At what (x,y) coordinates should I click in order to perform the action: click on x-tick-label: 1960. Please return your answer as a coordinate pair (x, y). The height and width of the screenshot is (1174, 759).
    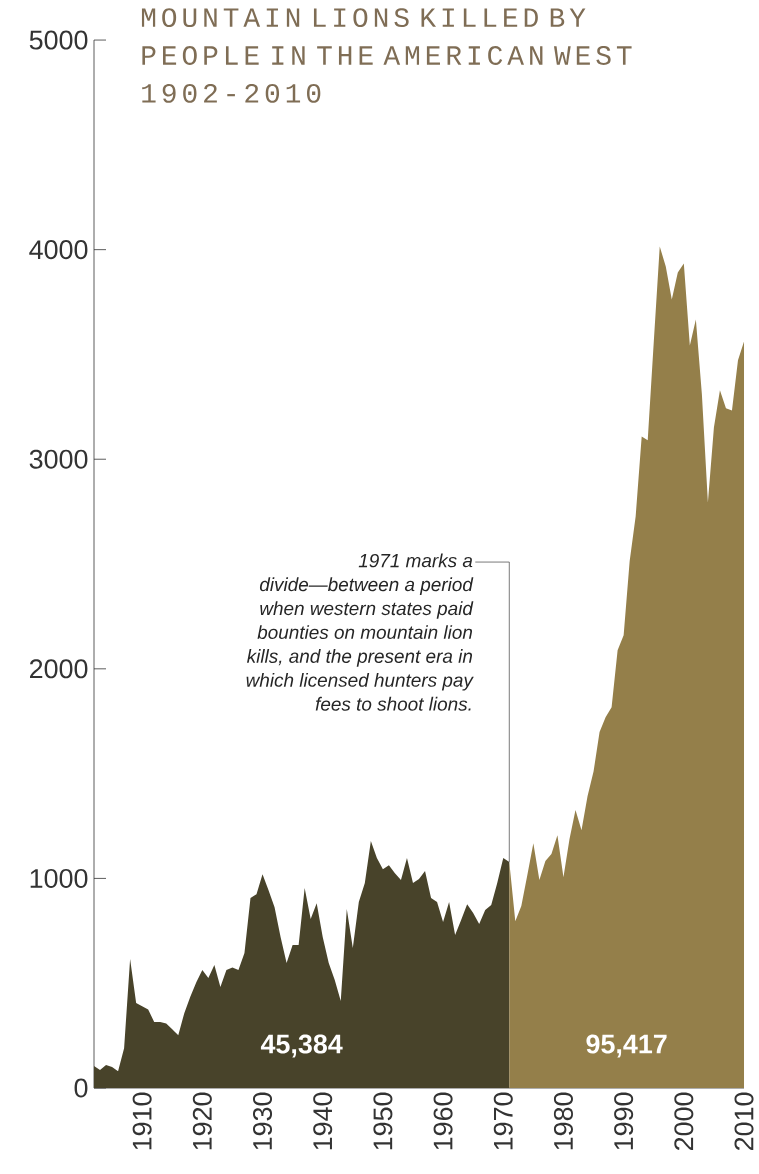
    Looking at the image, I should click on (443, 1121).